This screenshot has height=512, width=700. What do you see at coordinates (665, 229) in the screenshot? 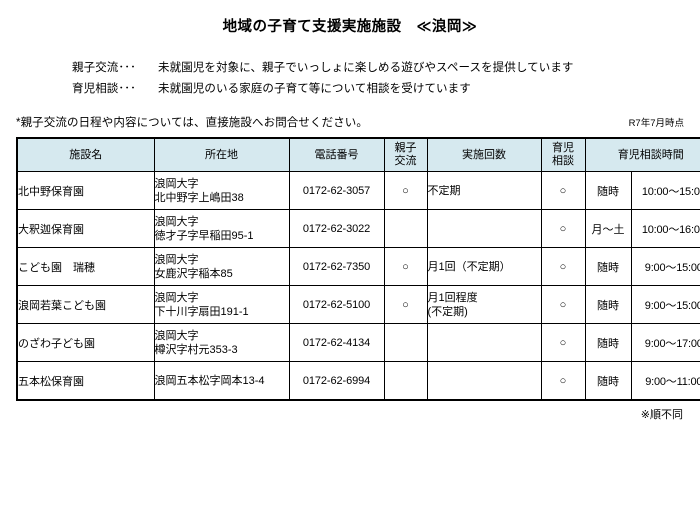
I see `cell-consult-hours: 10:00～16:00` at bounding box center [665, 229].